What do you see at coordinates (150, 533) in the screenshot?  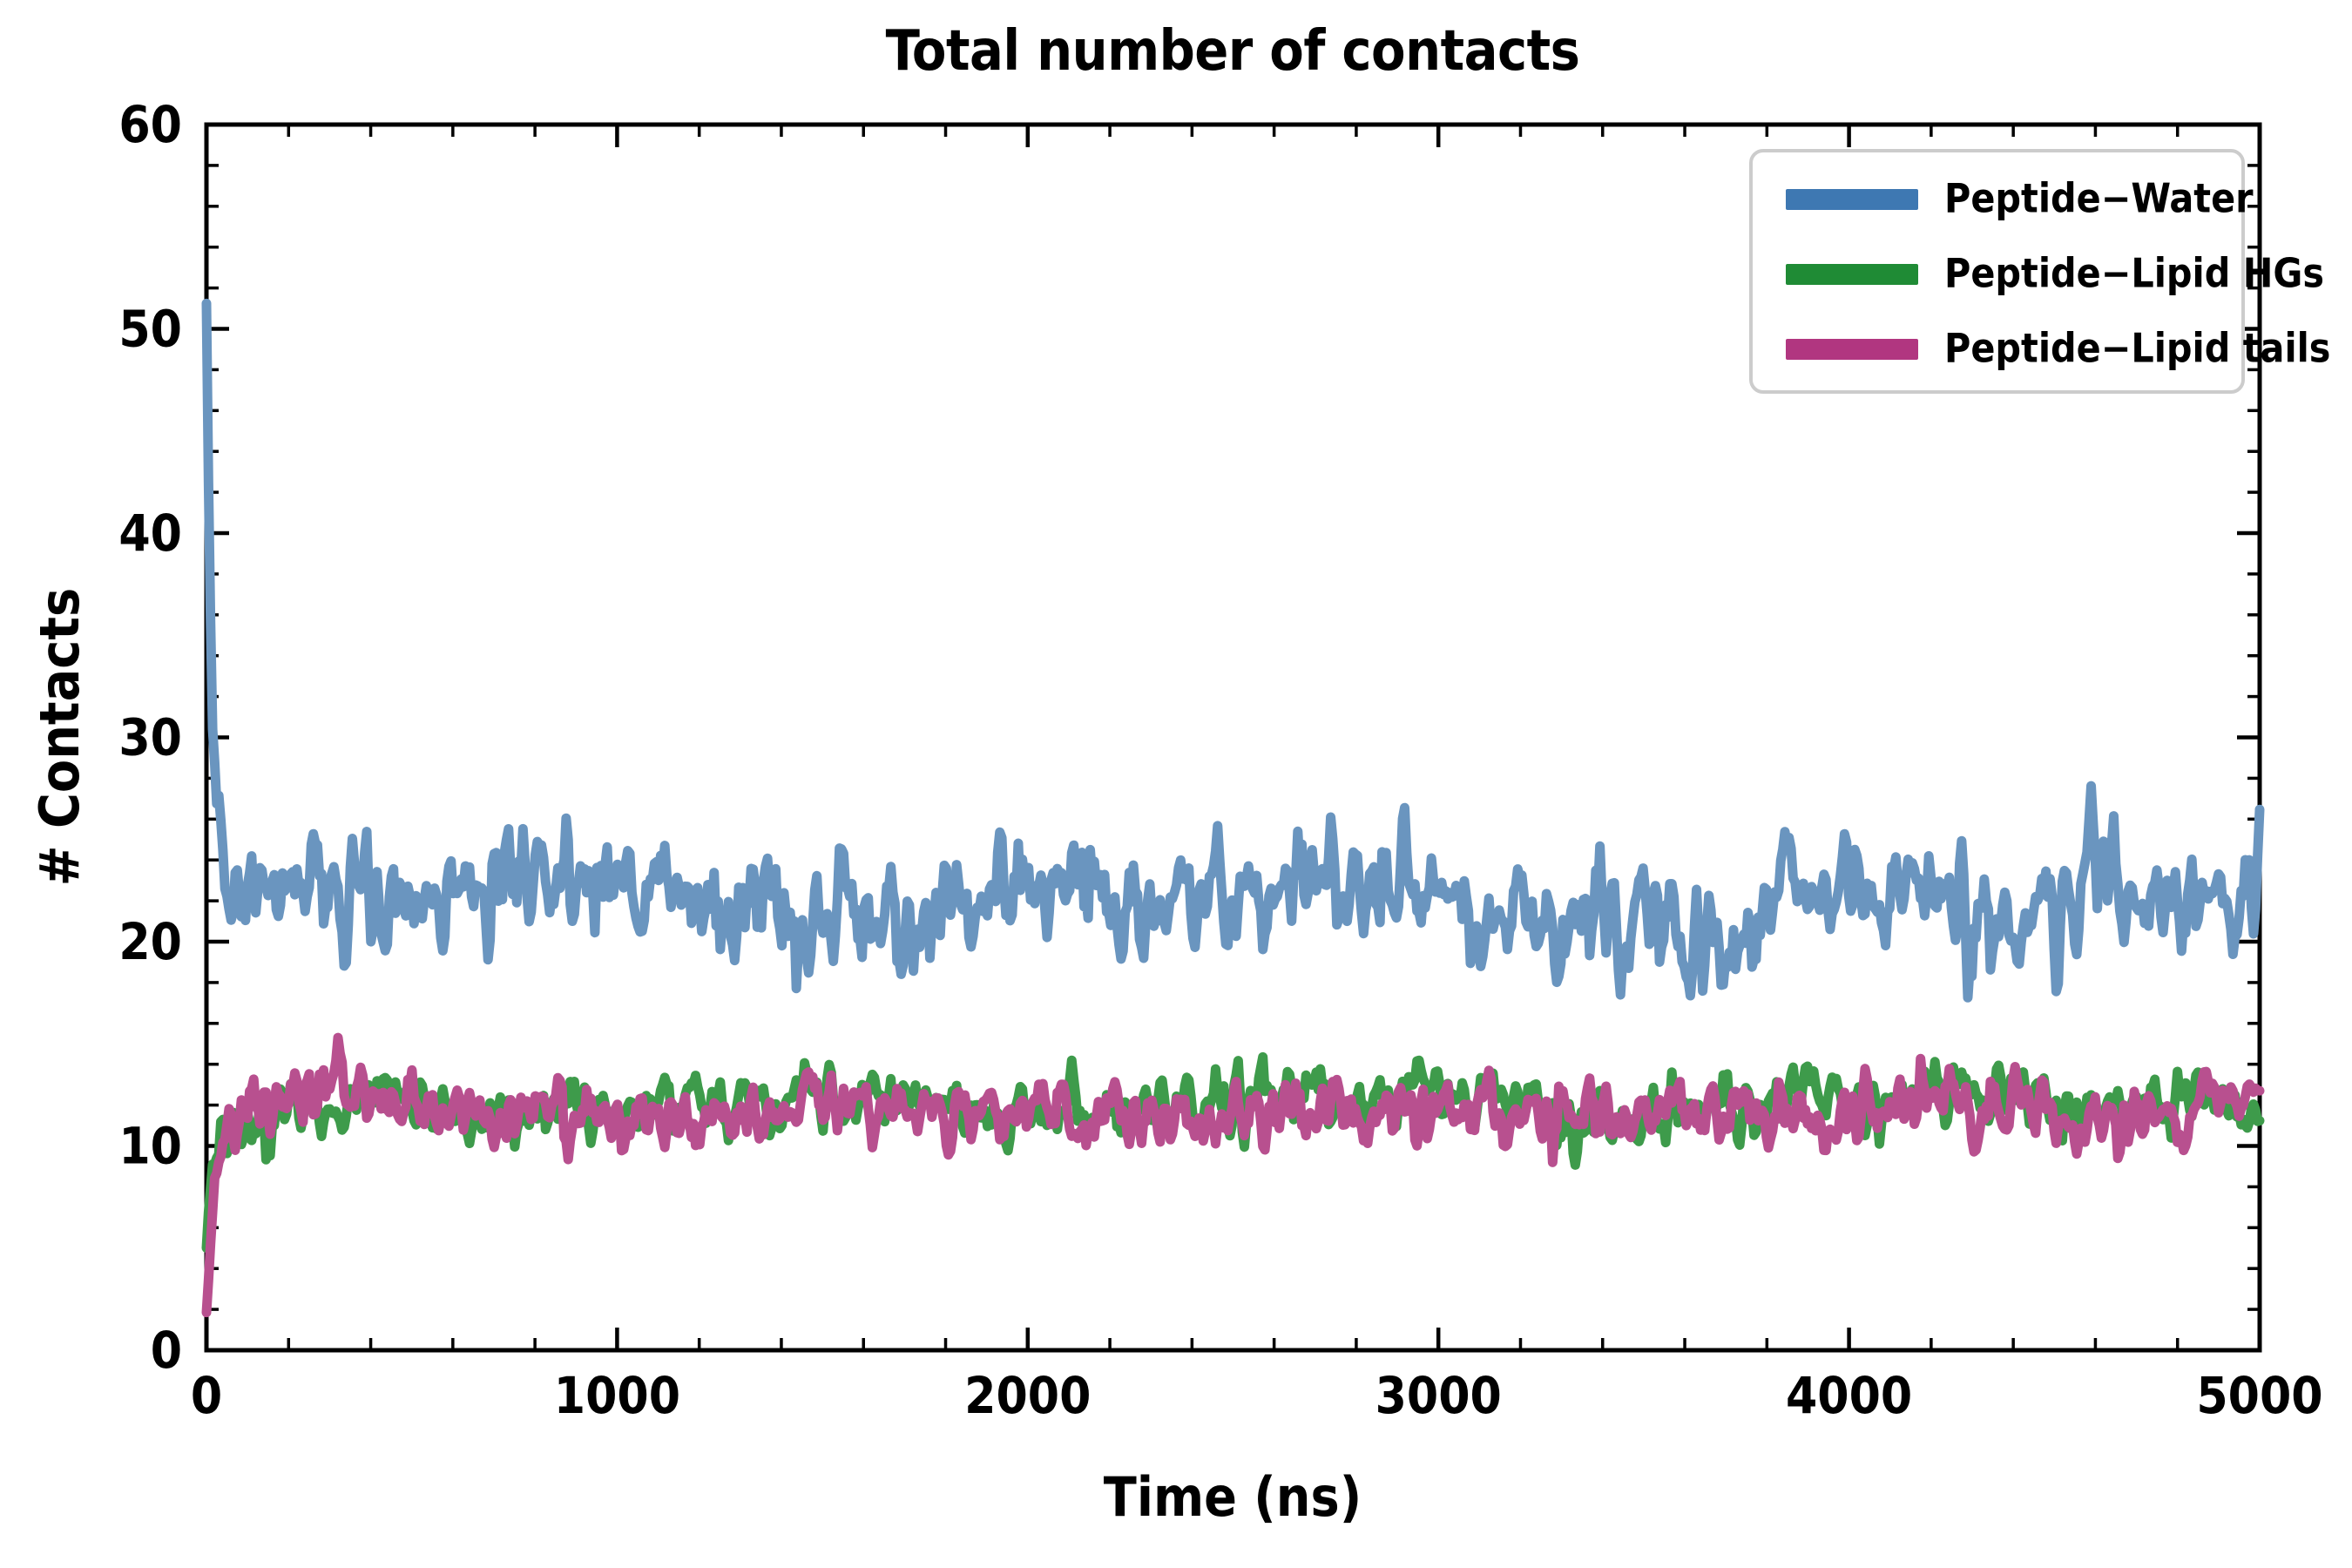 I see `y-tick-label: 40` at bounding box center [150, 533].